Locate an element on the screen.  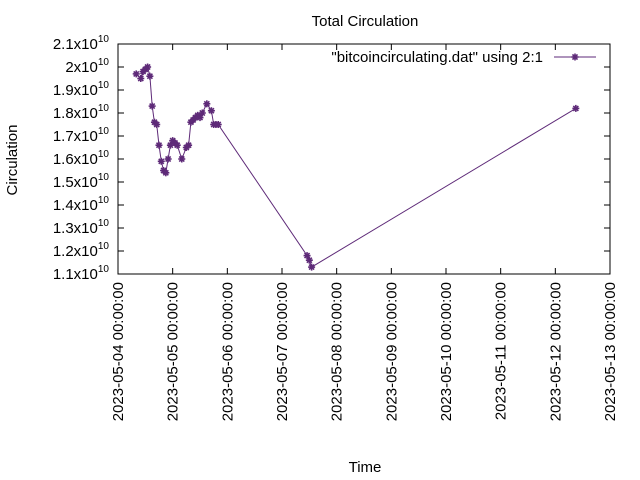
y-tick-label: 1.7x10¹⁰ is located at coordinates (81, 135).